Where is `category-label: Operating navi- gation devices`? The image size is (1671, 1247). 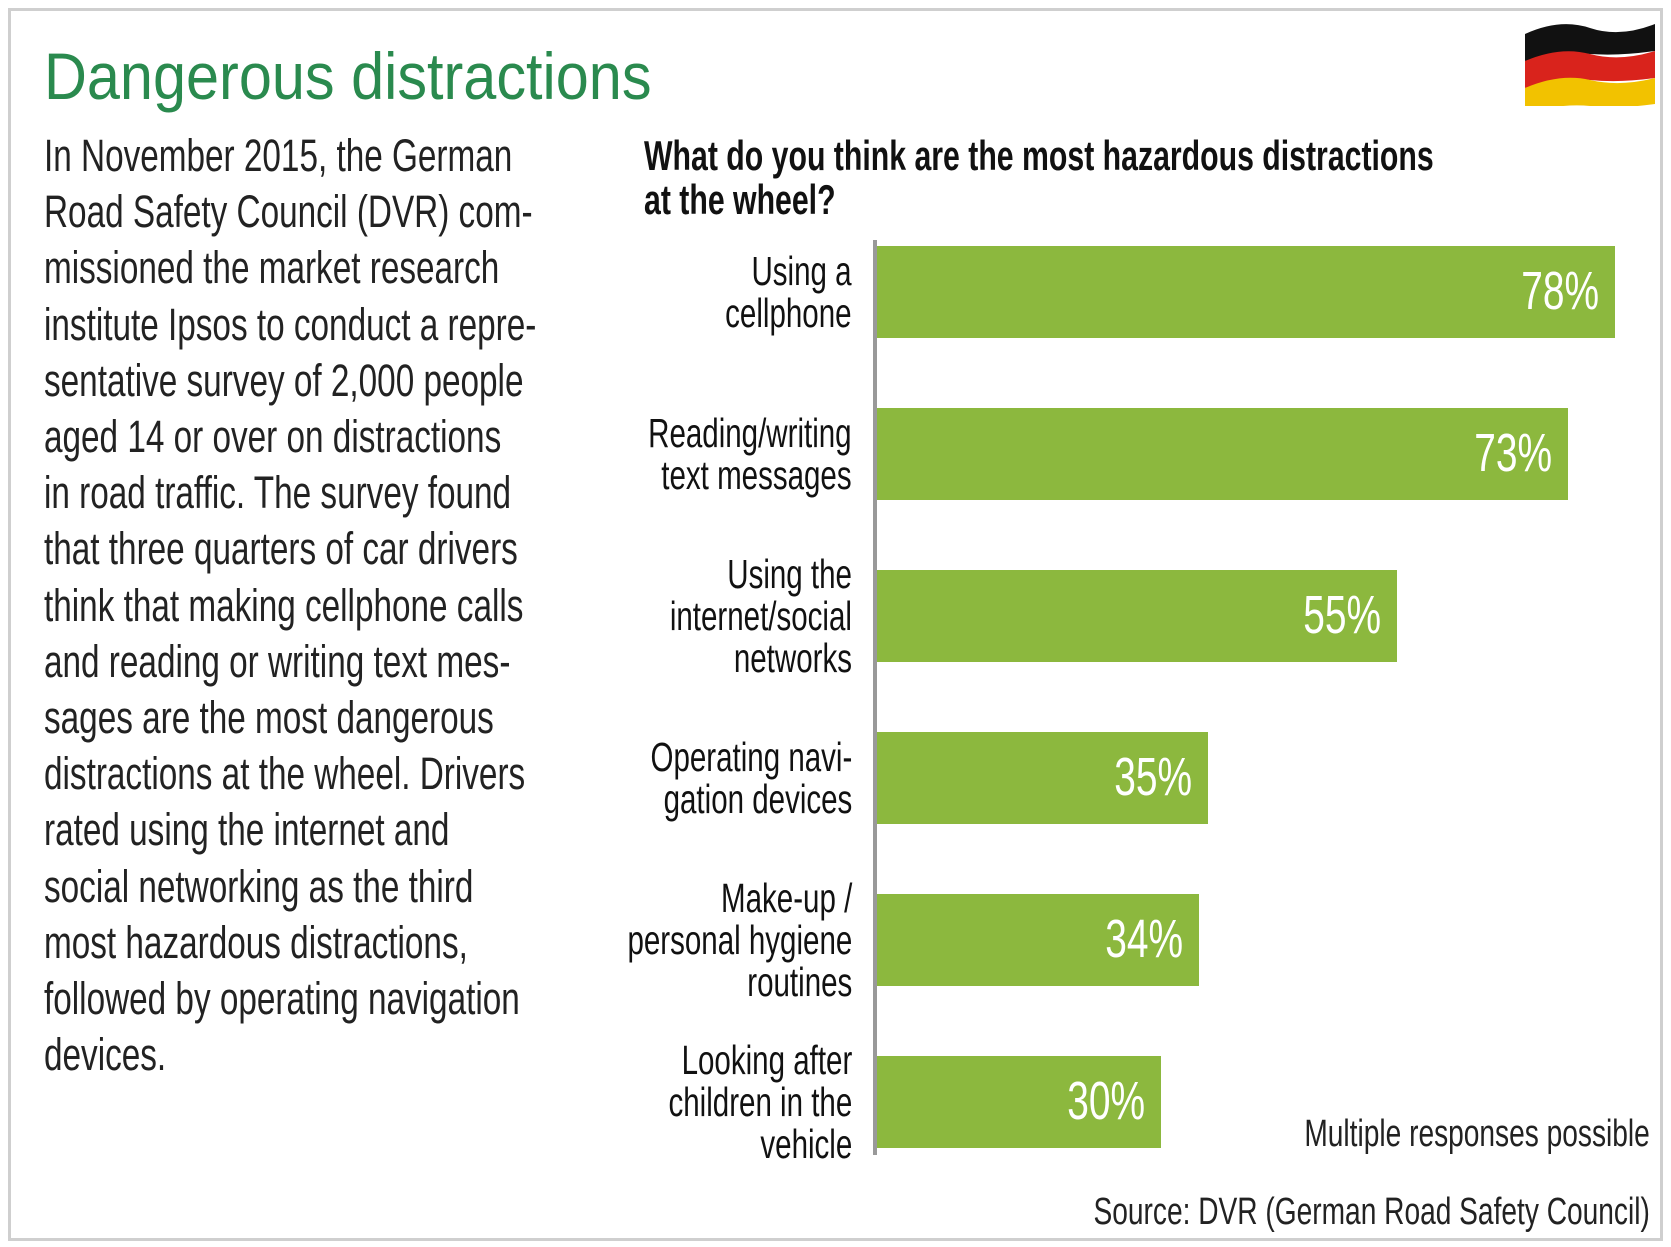 category-label: Operating navi- gation devices is located at coordinates (652, 778).